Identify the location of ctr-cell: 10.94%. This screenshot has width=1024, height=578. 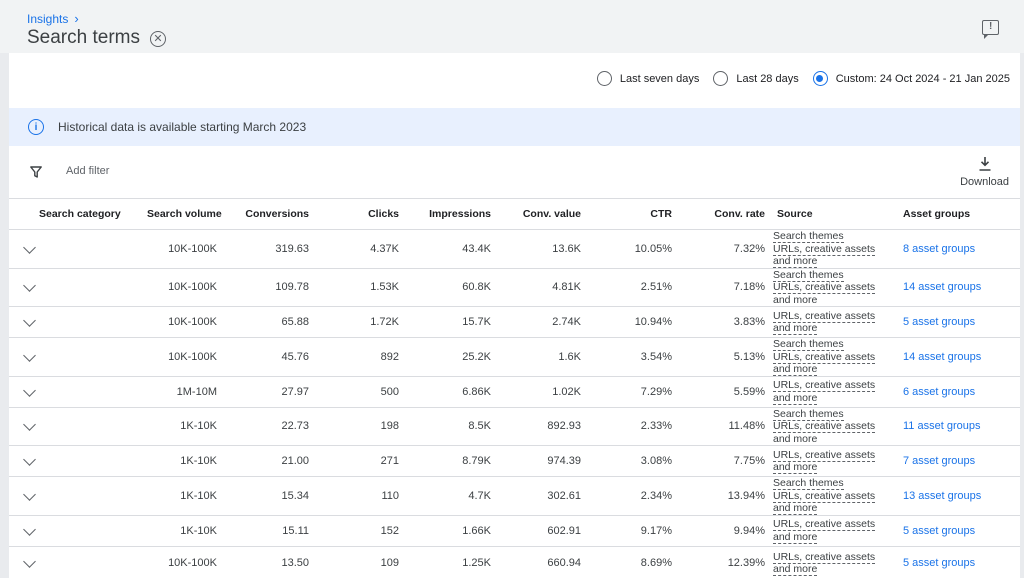
(634, 322).